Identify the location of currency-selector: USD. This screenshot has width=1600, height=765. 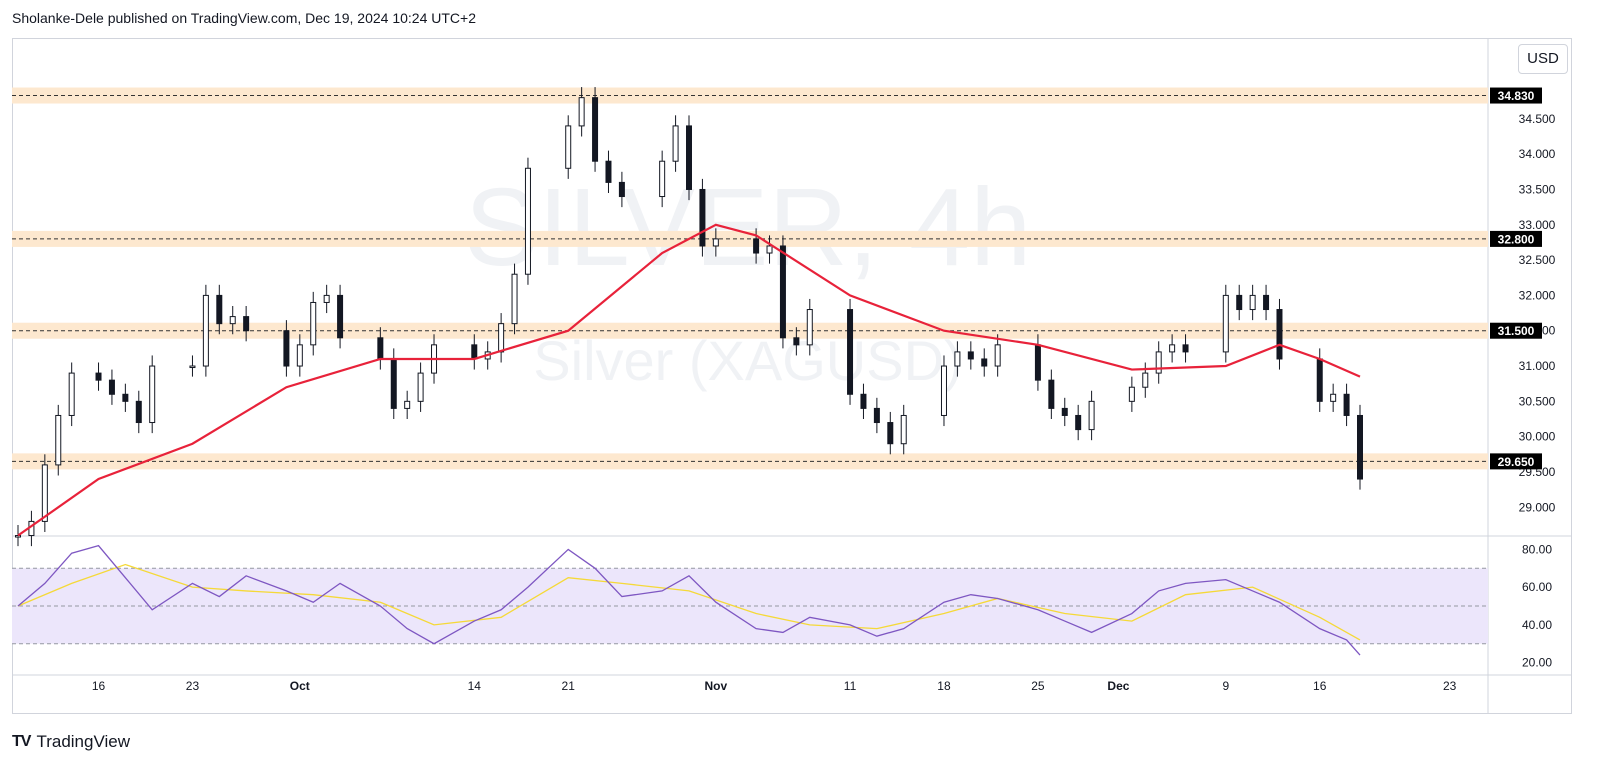
(1543, 59).